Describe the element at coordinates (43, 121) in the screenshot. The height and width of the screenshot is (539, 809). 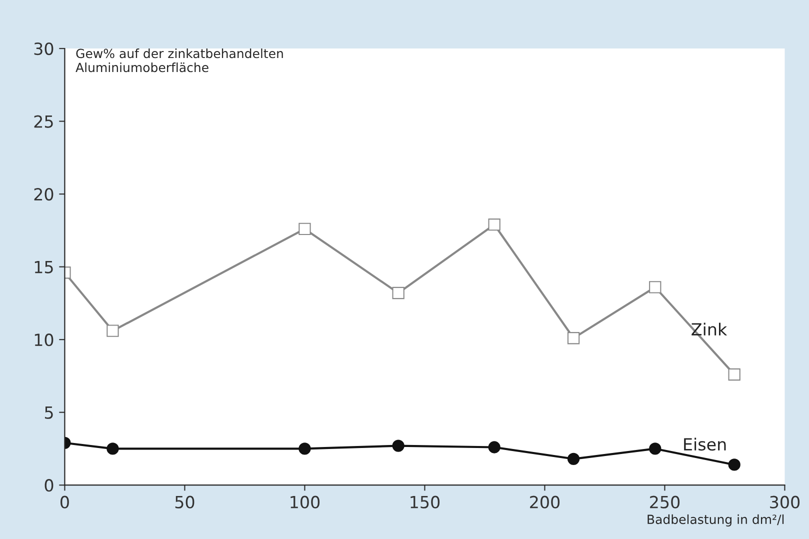
I see `y-tick-label: 25` at that location.